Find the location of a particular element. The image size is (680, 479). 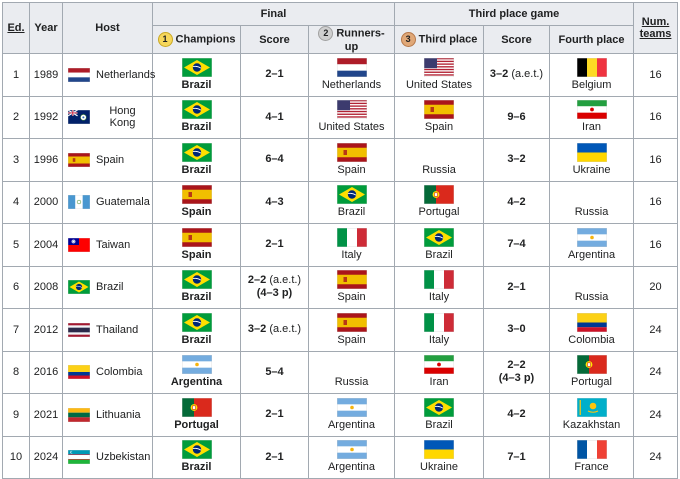

score-cell: 6–4 is located at coordinates (274, 159).